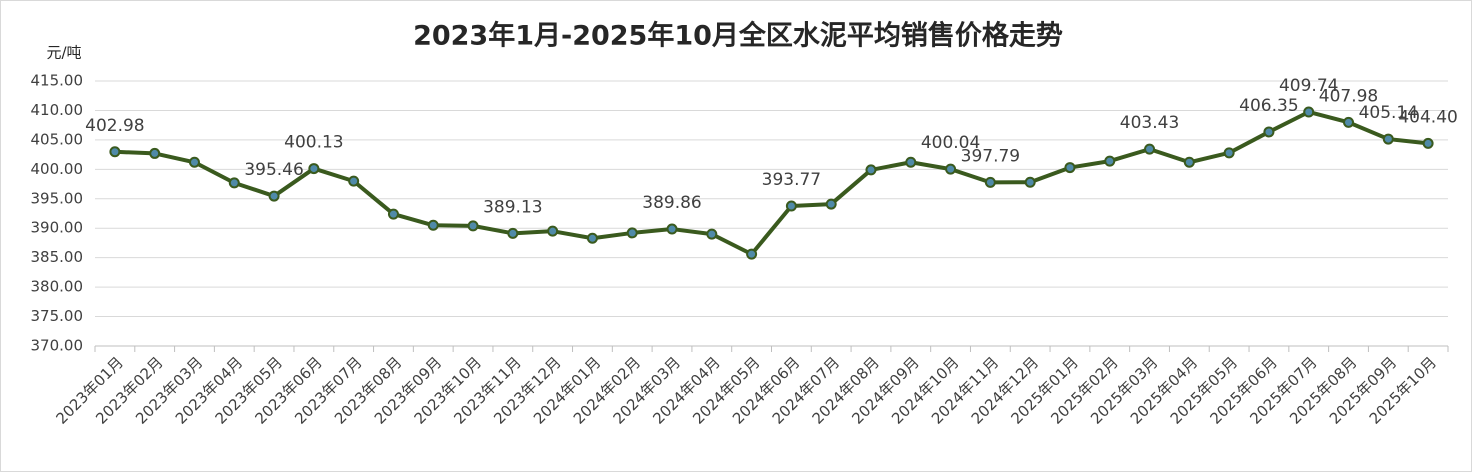  I want to click on data-label: 402.98, so click(114, 126).